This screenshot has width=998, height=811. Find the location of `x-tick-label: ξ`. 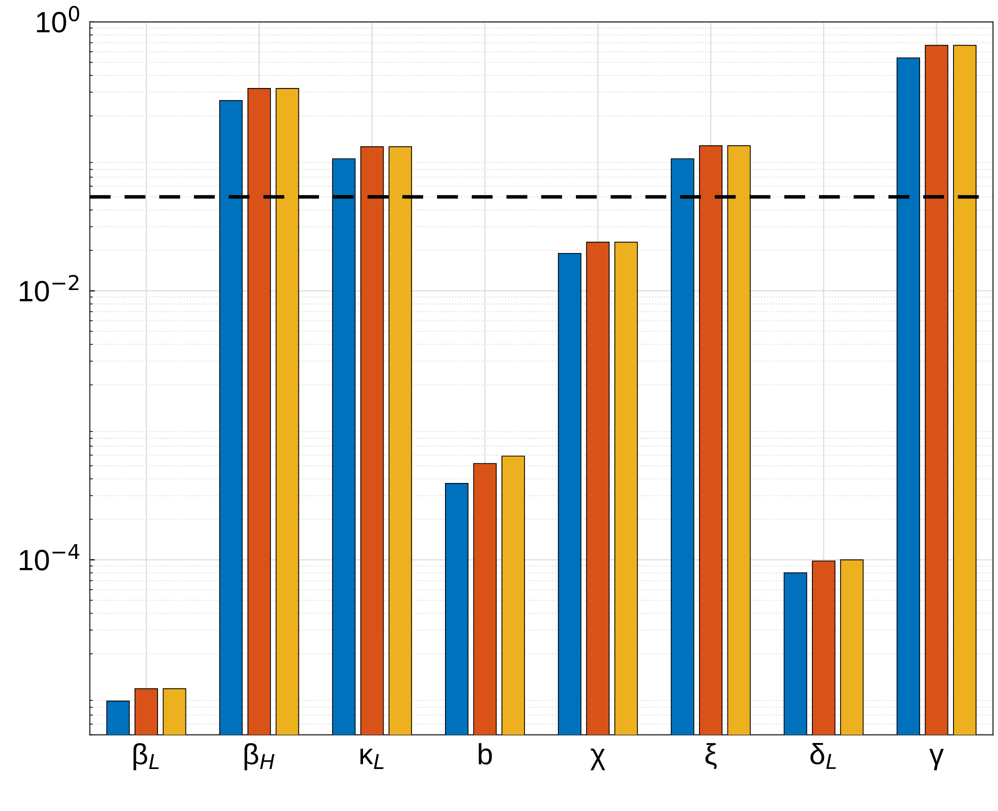

x-tick-label: ξ is located at coordinates (711, 756).